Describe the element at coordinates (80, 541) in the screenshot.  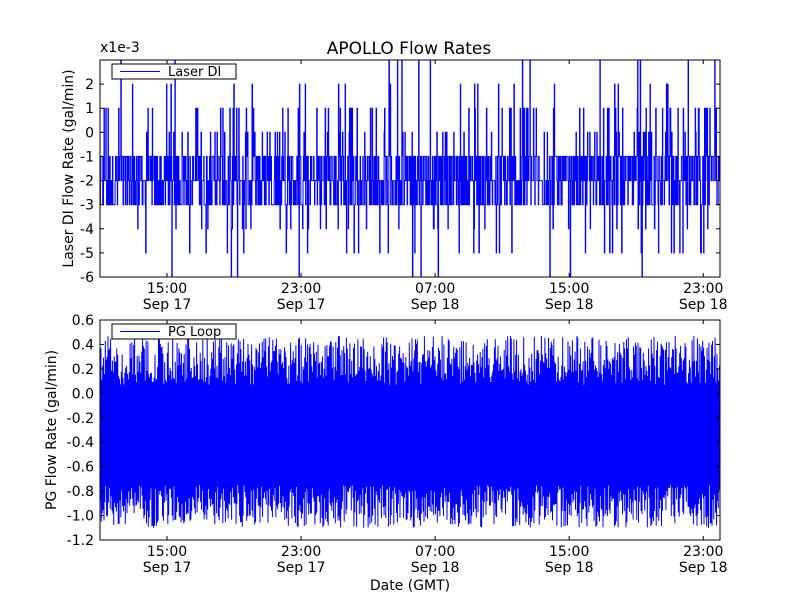
I see `y-tick-label: -1.2` at that location.